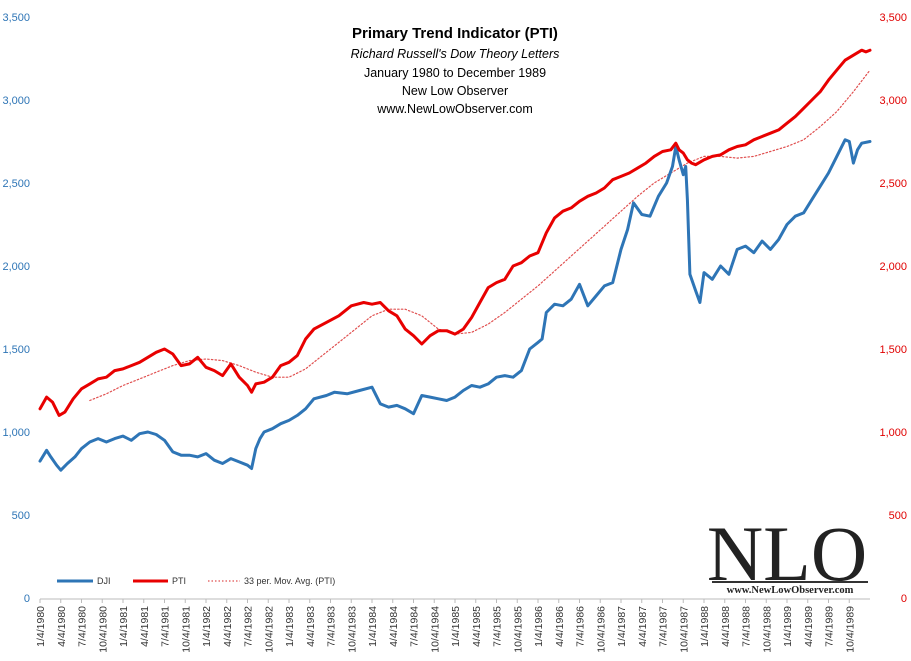 The image size is (911, 661). I want to click on x-tick-label: 10/4/1984, so click(435, 629).